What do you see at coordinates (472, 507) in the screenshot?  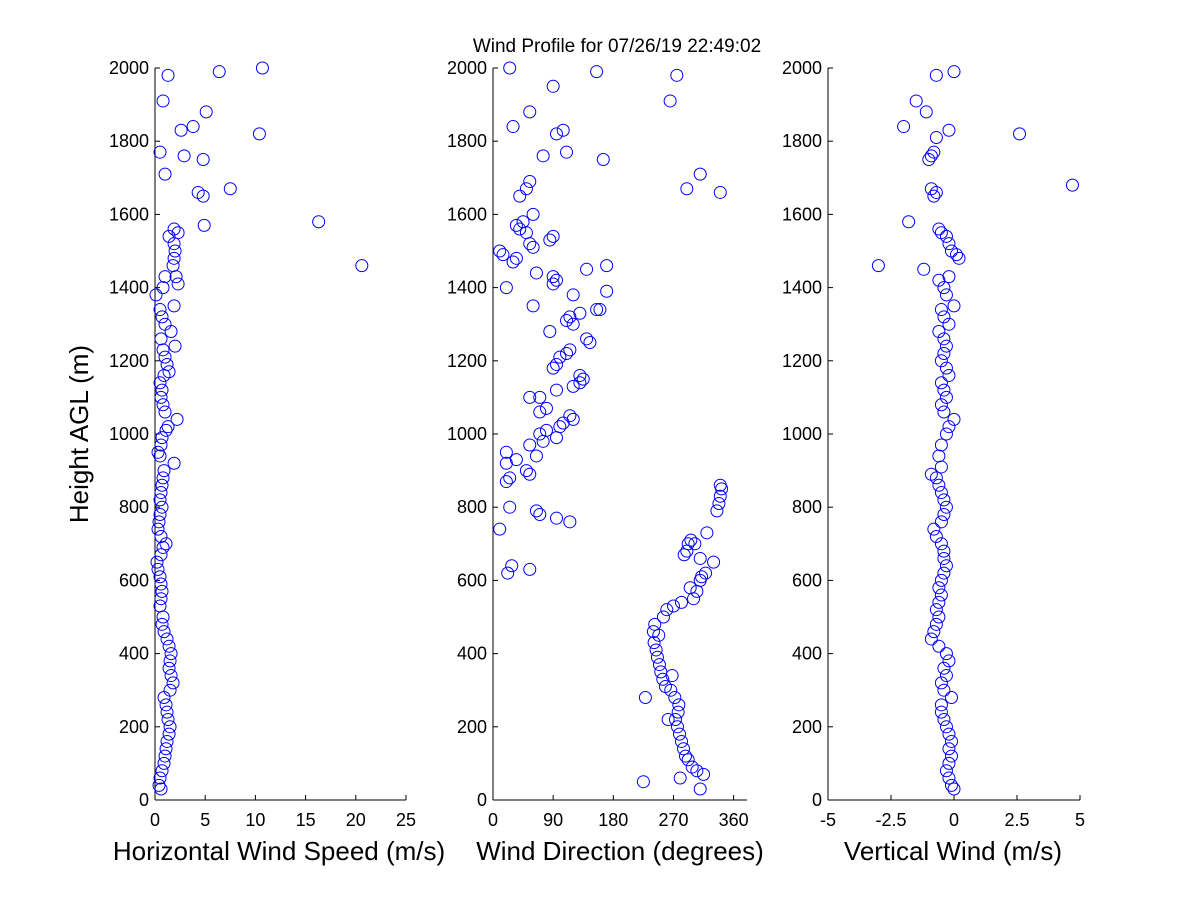 I see `y-tick-label: 800` at bounding box center [472, 507].